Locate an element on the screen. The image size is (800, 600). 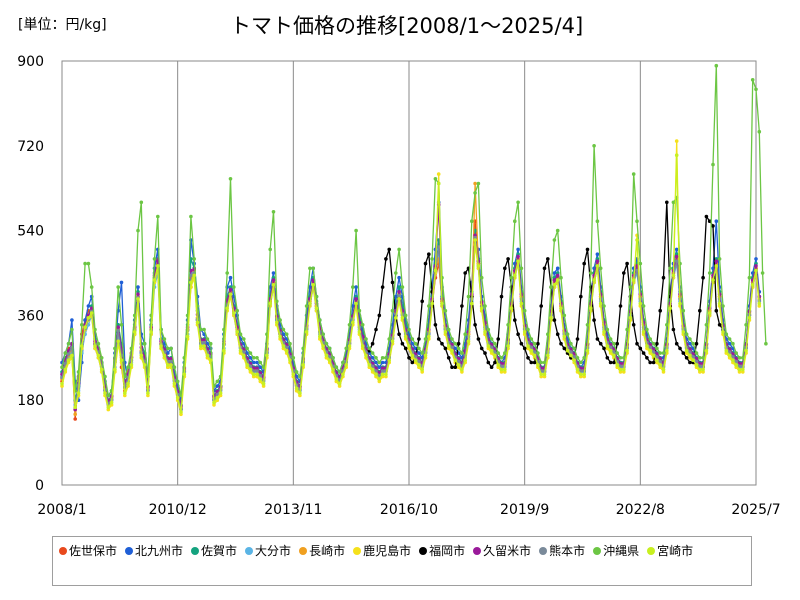
legend-label: 鹿児島市 is located at coordinates (387, 551).